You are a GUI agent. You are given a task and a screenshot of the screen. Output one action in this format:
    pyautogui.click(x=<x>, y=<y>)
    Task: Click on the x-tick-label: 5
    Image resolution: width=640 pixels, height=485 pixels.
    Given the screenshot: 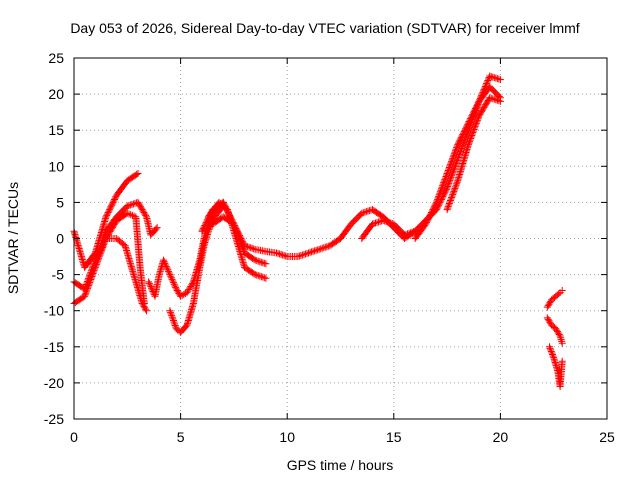 What is the action you would take?
    pyautogui.click(x=181, y=437)
    